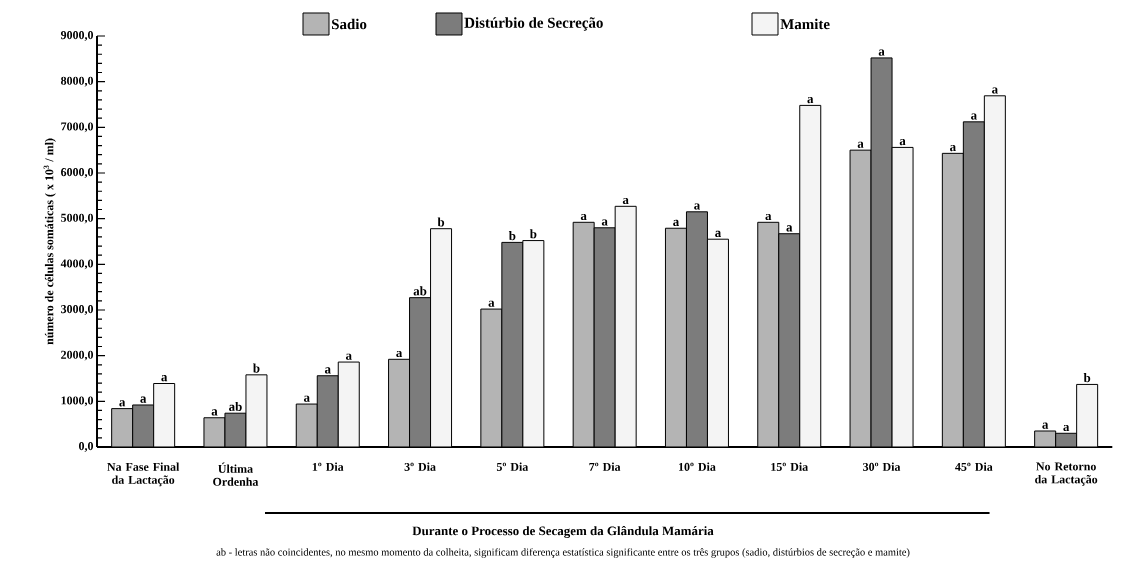 The width and height of the screenshot is (1126, 565). Describe the element at coordinates (328, 466) in the screenshot. I see `x-tick-label: 1º Dia` at that location.